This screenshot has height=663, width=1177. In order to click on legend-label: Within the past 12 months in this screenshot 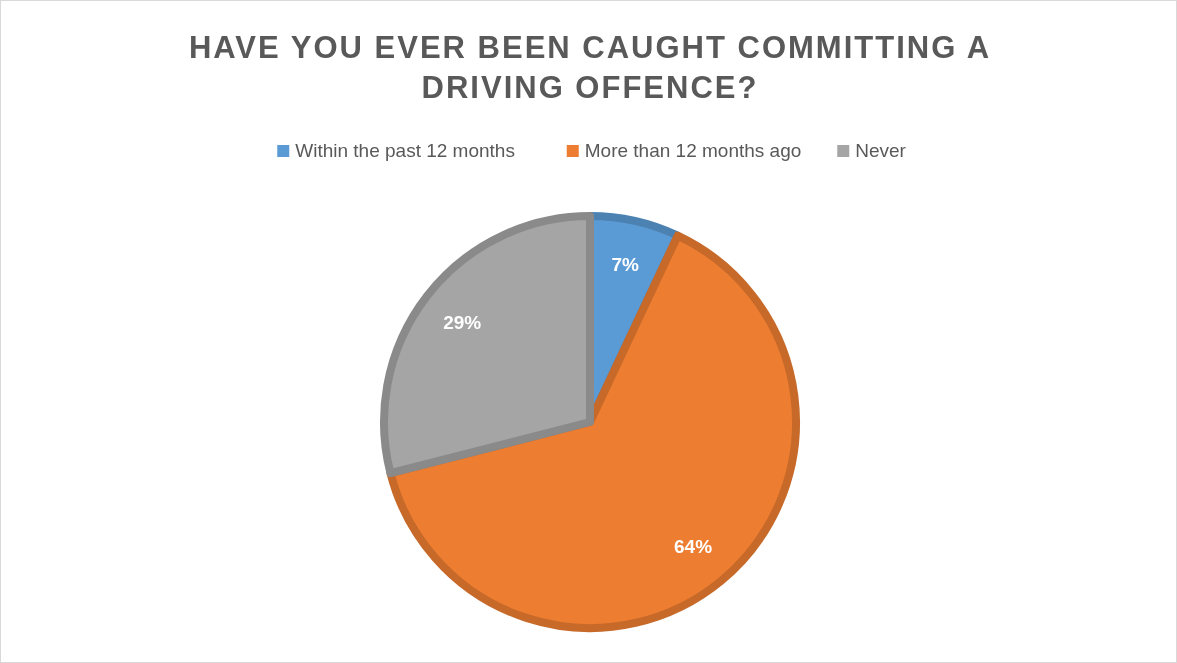, I will do `click(405, 150)`.